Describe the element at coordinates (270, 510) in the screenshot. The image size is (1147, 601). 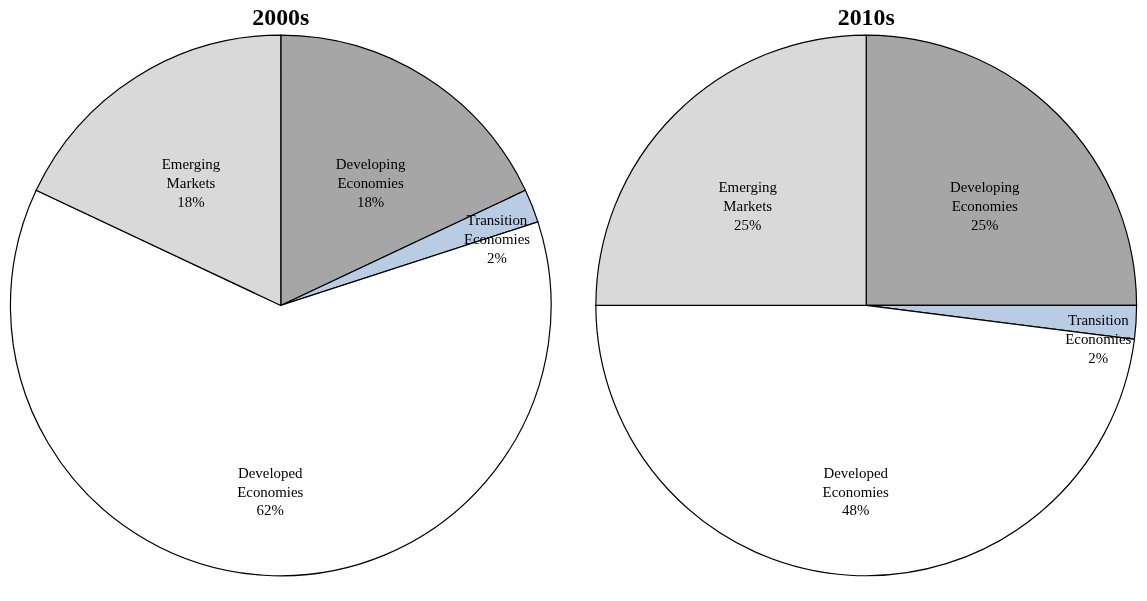
I see `data-label: 62%` at that location.